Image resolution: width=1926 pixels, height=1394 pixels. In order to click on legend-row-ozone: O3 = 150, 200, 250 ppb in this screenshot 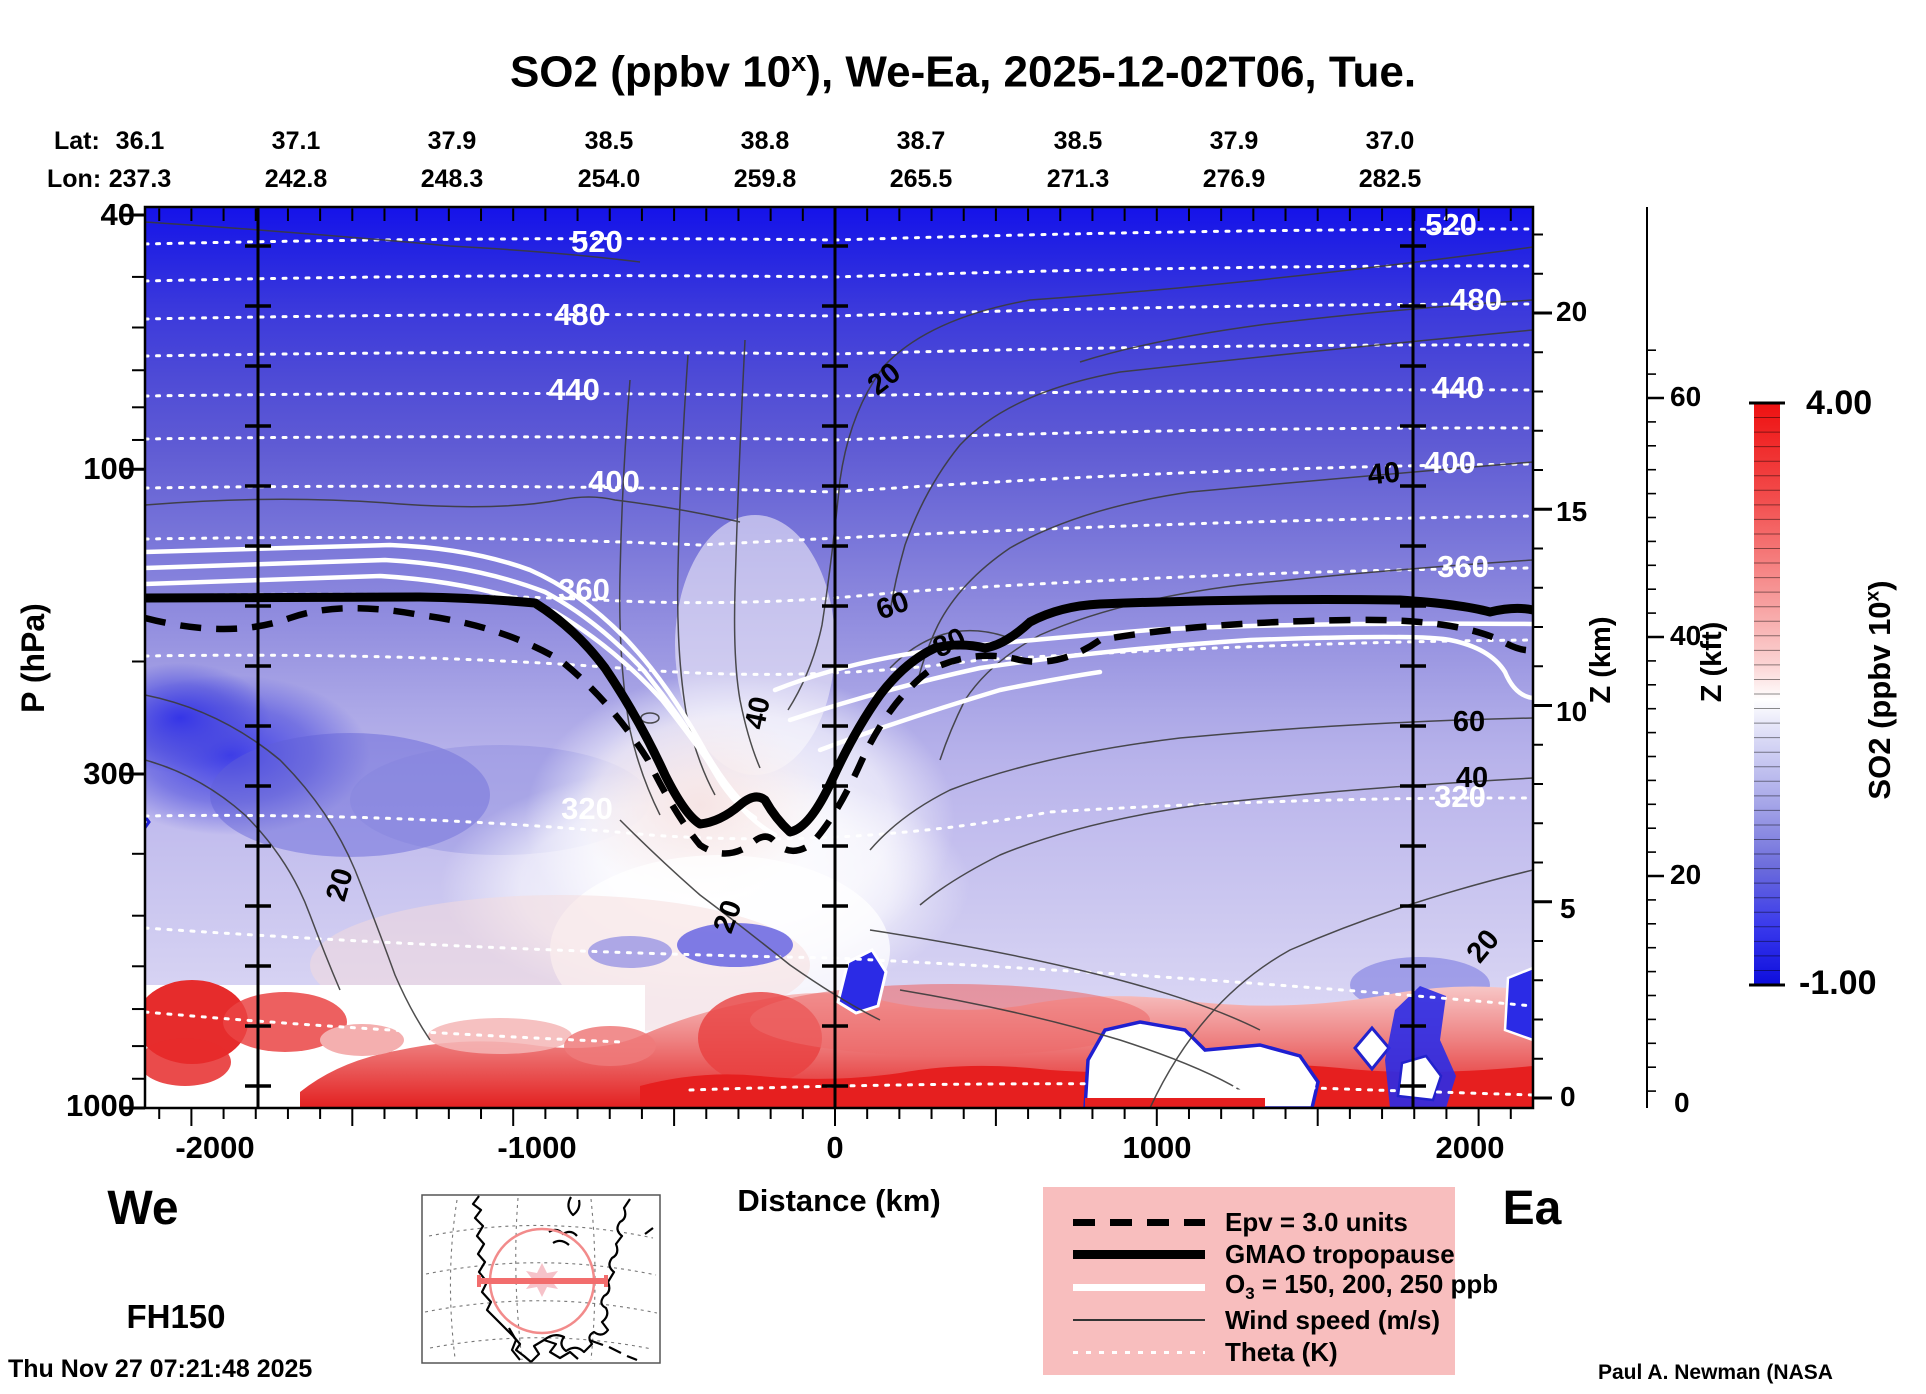, I will do `click(1285, 1286)`.